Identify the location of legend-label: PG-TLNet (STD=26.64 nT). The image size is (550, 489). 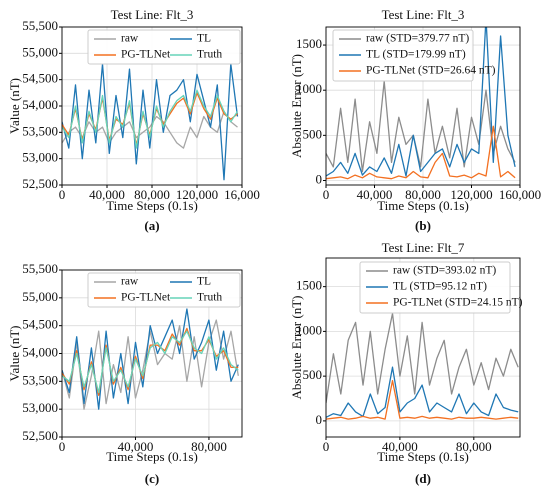
(431, 71).